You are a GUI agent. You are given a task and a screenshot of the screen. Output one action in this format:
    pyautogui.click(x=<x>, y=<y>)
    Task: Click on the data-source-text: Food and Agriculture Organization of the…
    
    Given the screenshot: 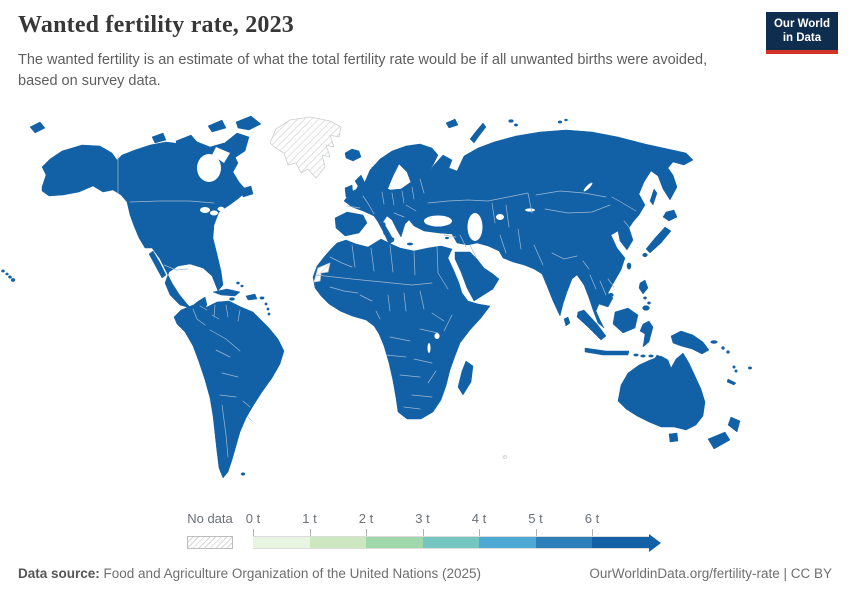 What is the action you would take?
    pyautogui.click(x=290, y=573)
    